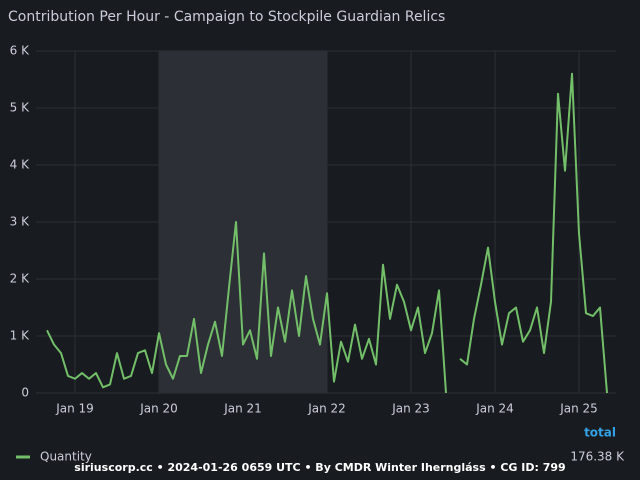  Describe the element at coordinates (494, 409) in the screenshot. I see `x-tick-label: Jan 24` at that location.